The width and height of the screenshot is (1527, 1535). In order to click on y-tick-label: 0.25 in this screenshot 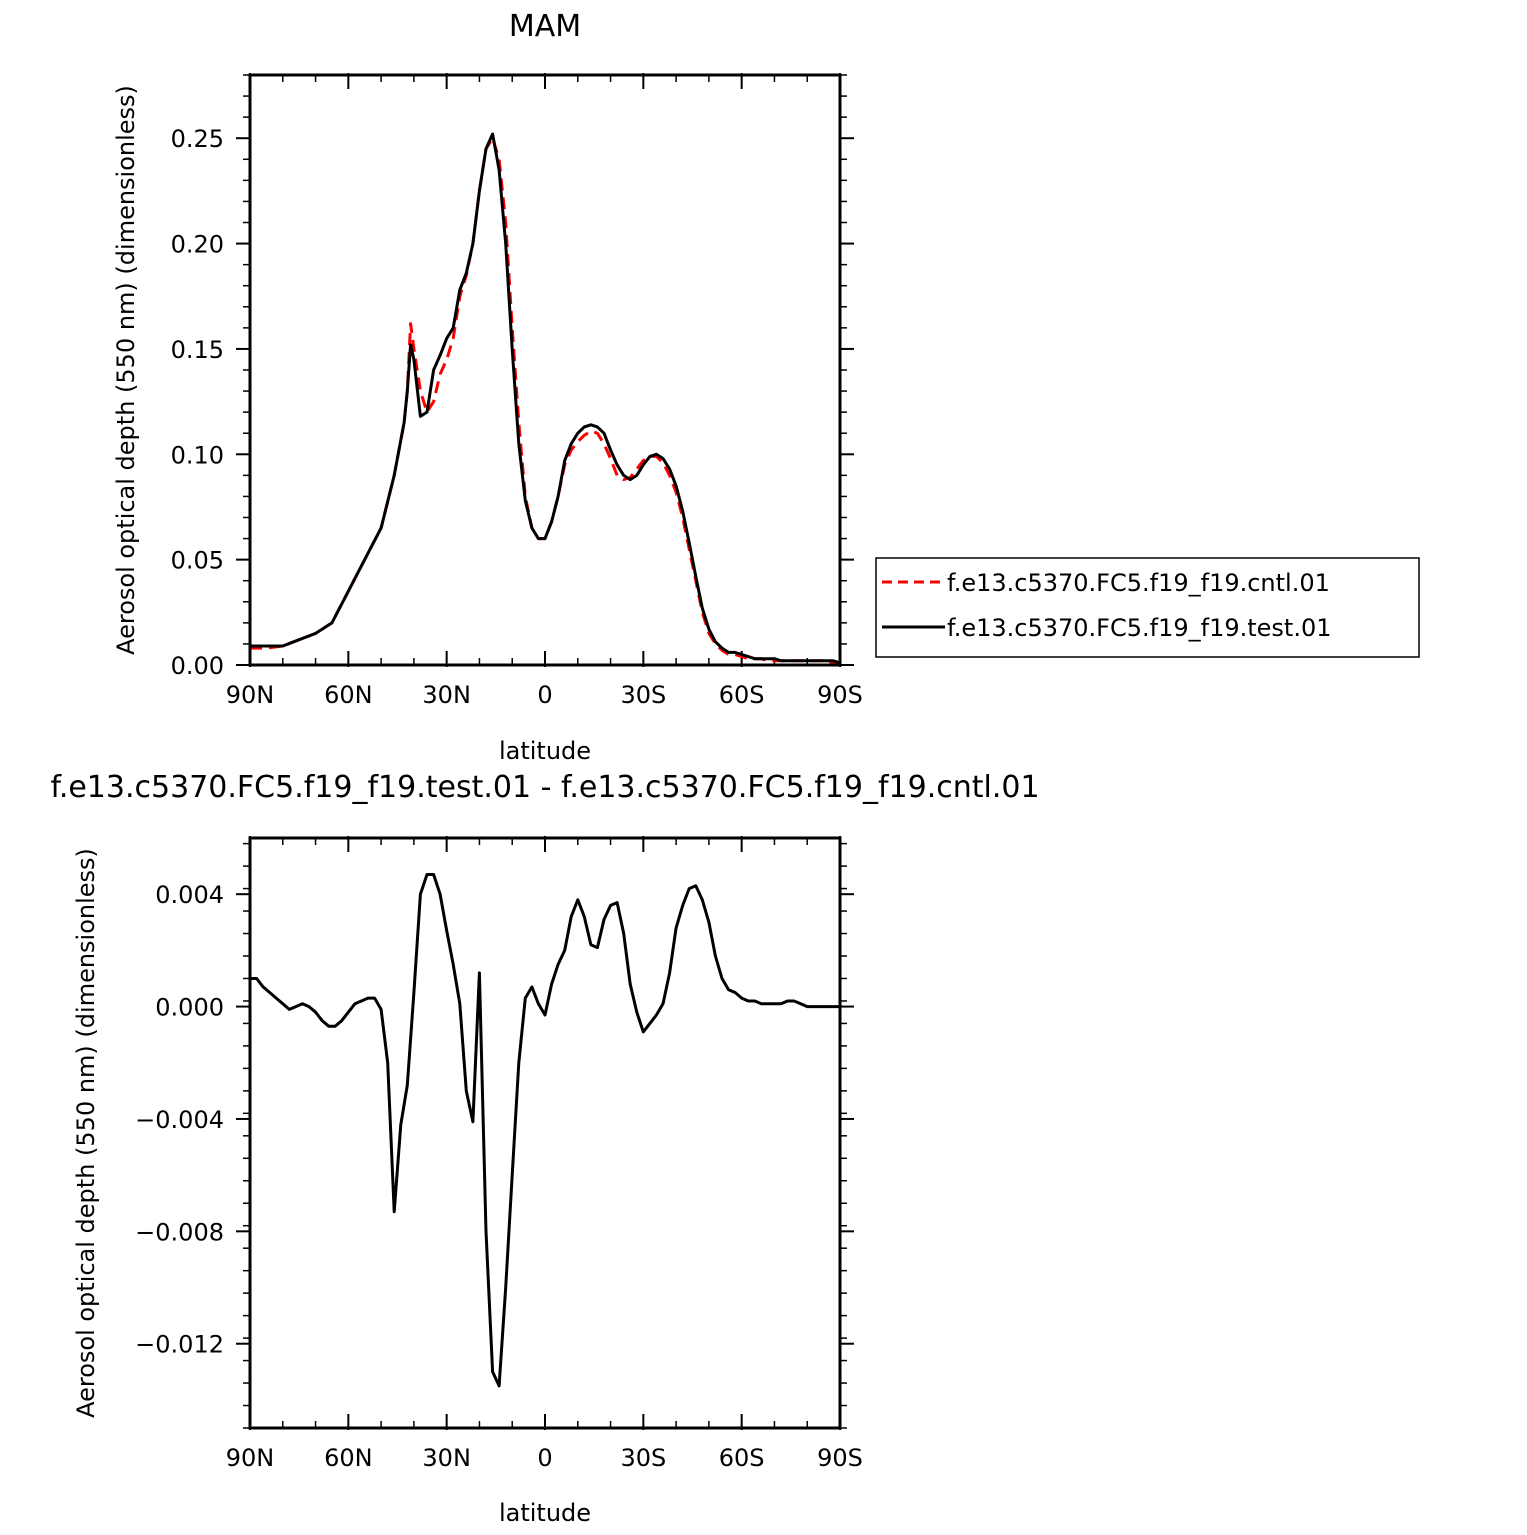, I will do `click(197, 139)`.